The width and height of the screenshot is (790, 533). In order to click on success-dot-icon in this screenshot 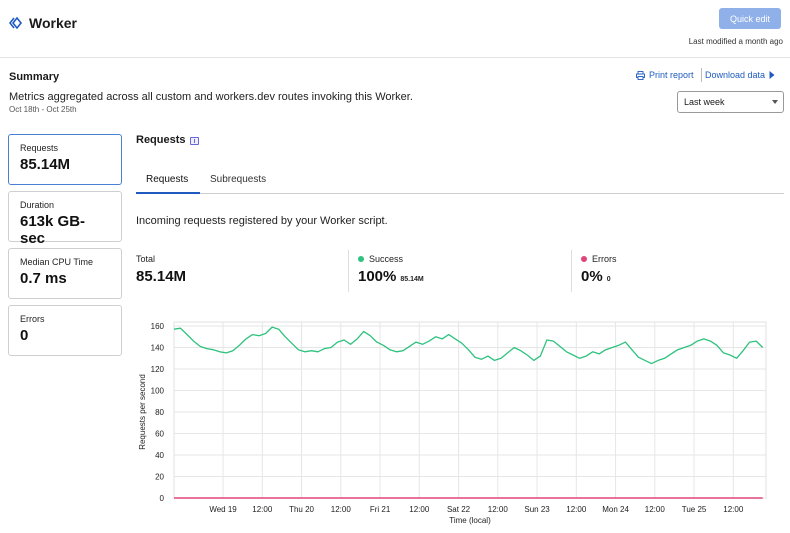, I will do `click(361, 259)`.